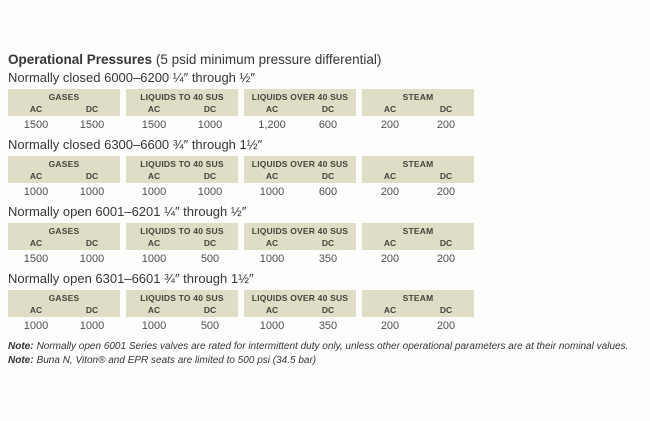  I want to click on value-dc: 1500, so click(92, 125).